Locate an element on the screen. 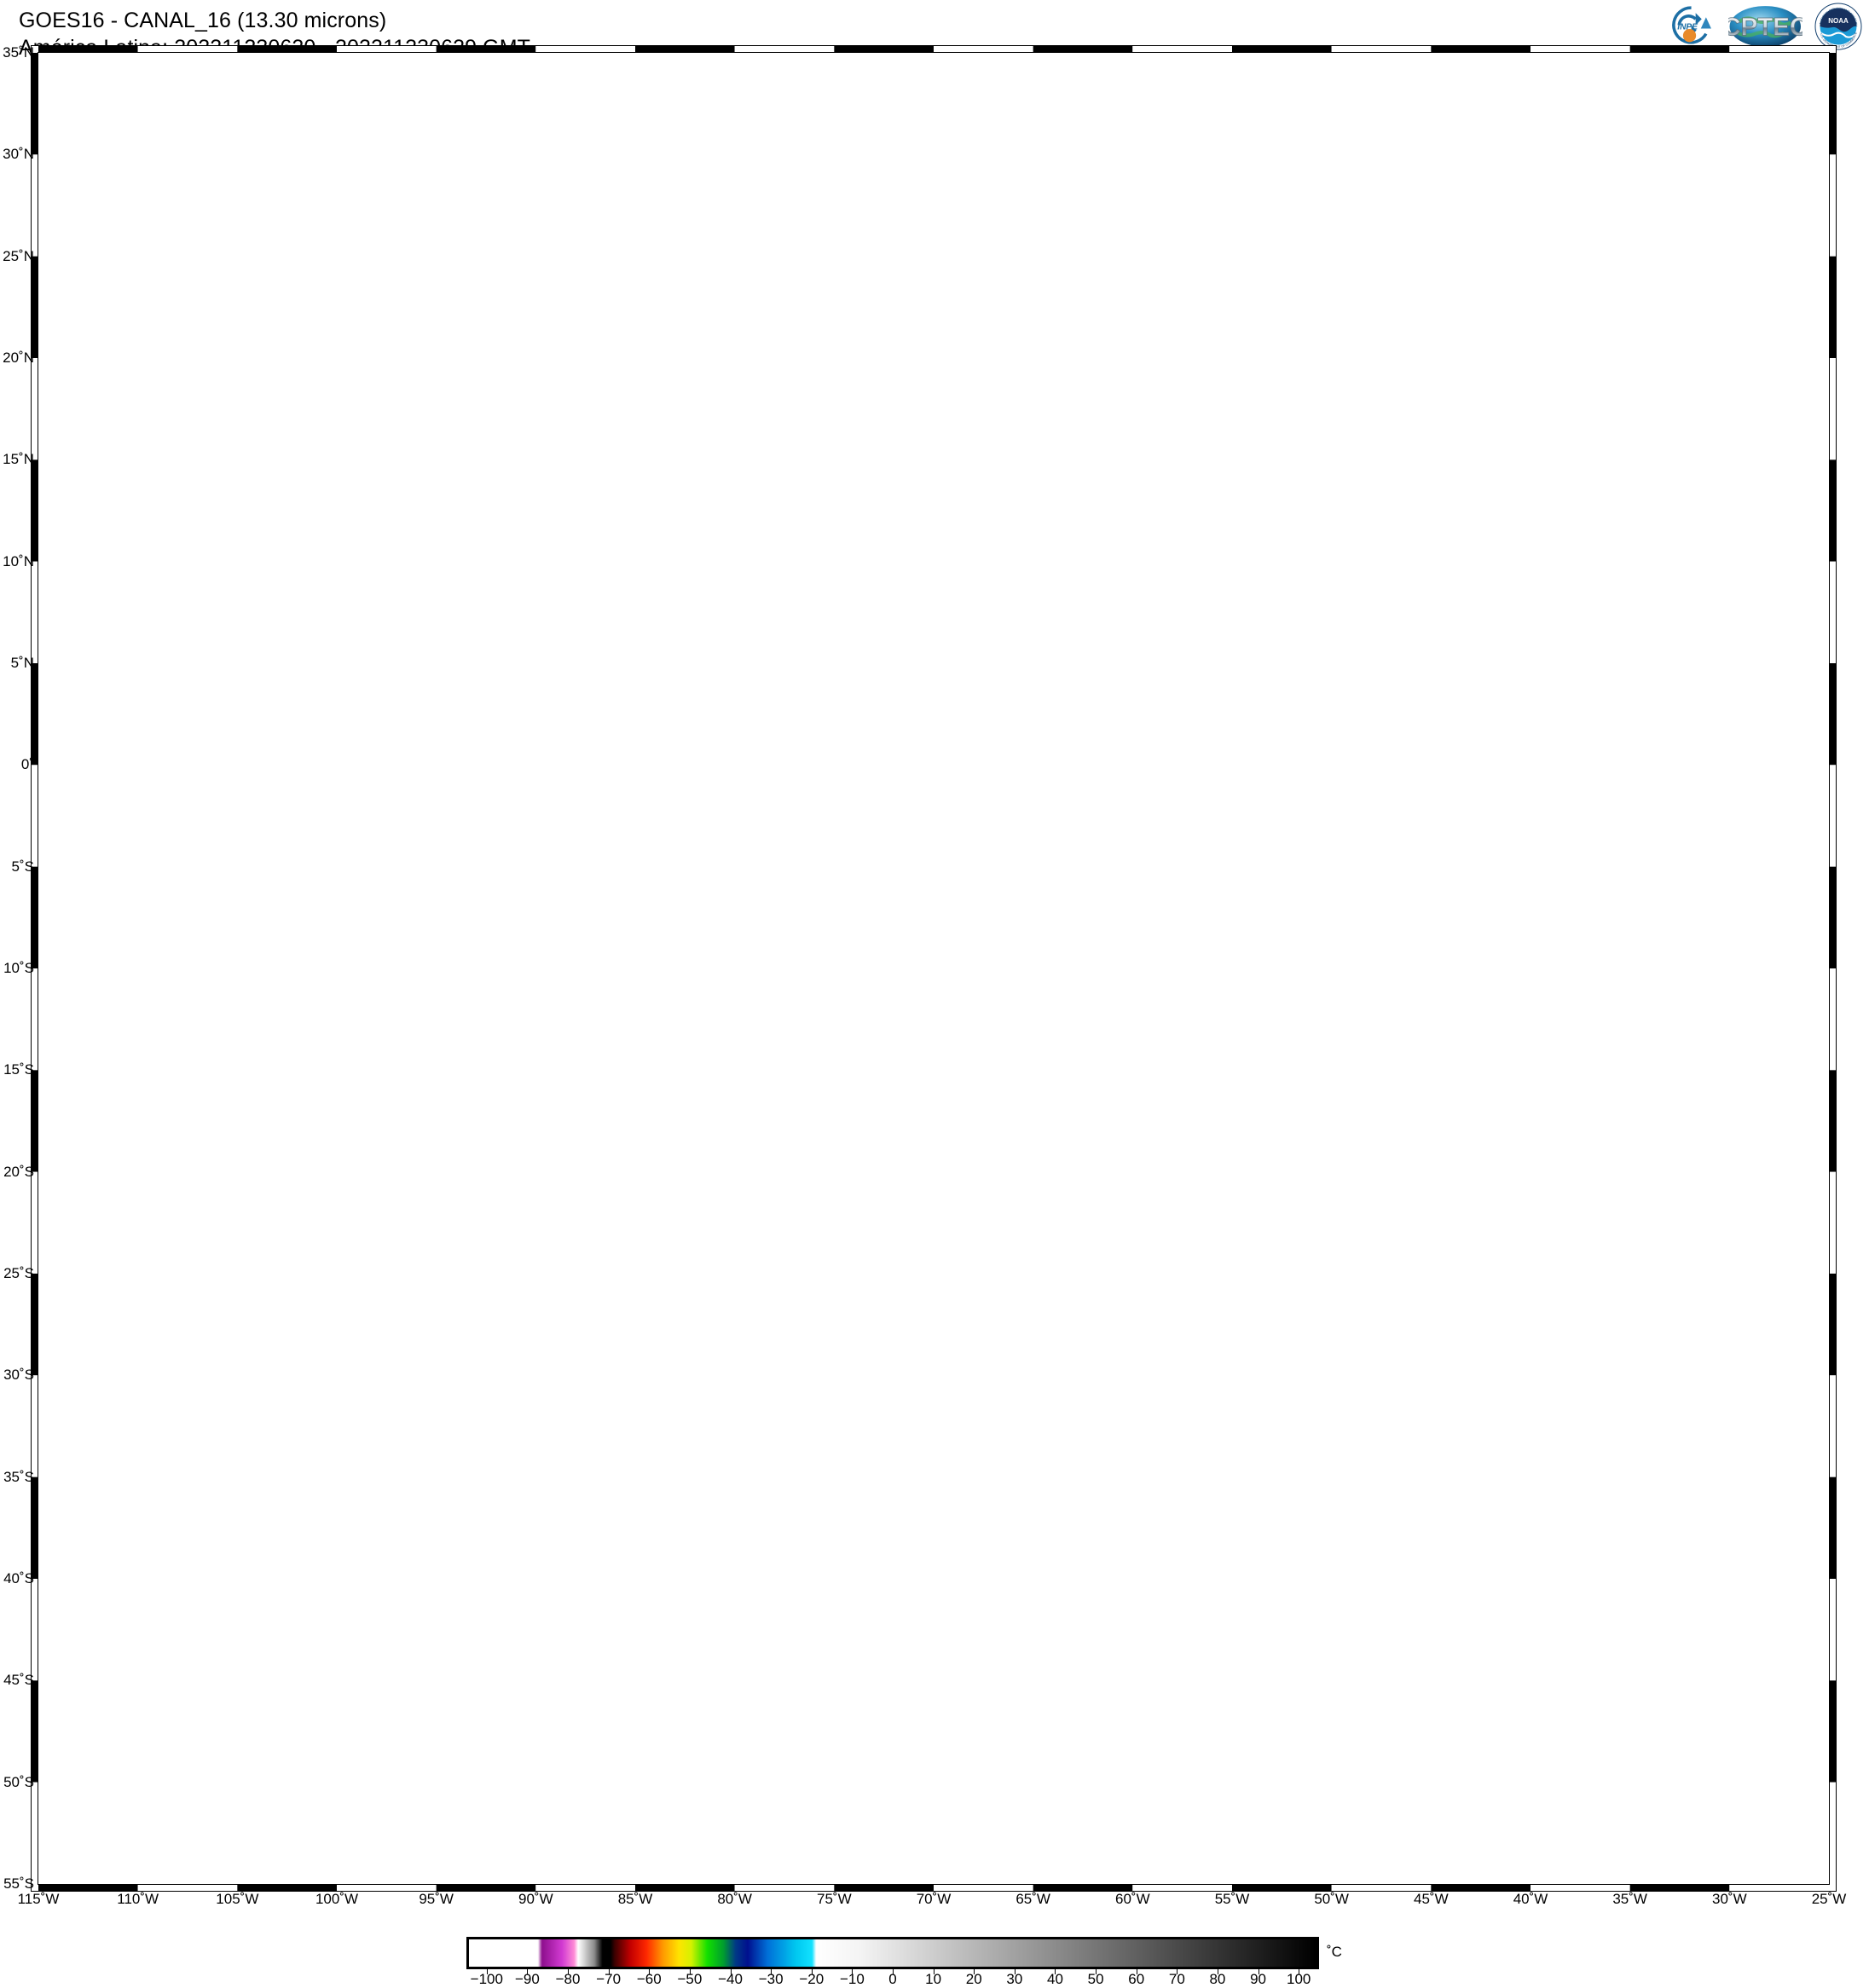 The width and height of the screenshot is (1869, 1988). colorbar-tick-label: 10 is located at coordinates (933, 1979).